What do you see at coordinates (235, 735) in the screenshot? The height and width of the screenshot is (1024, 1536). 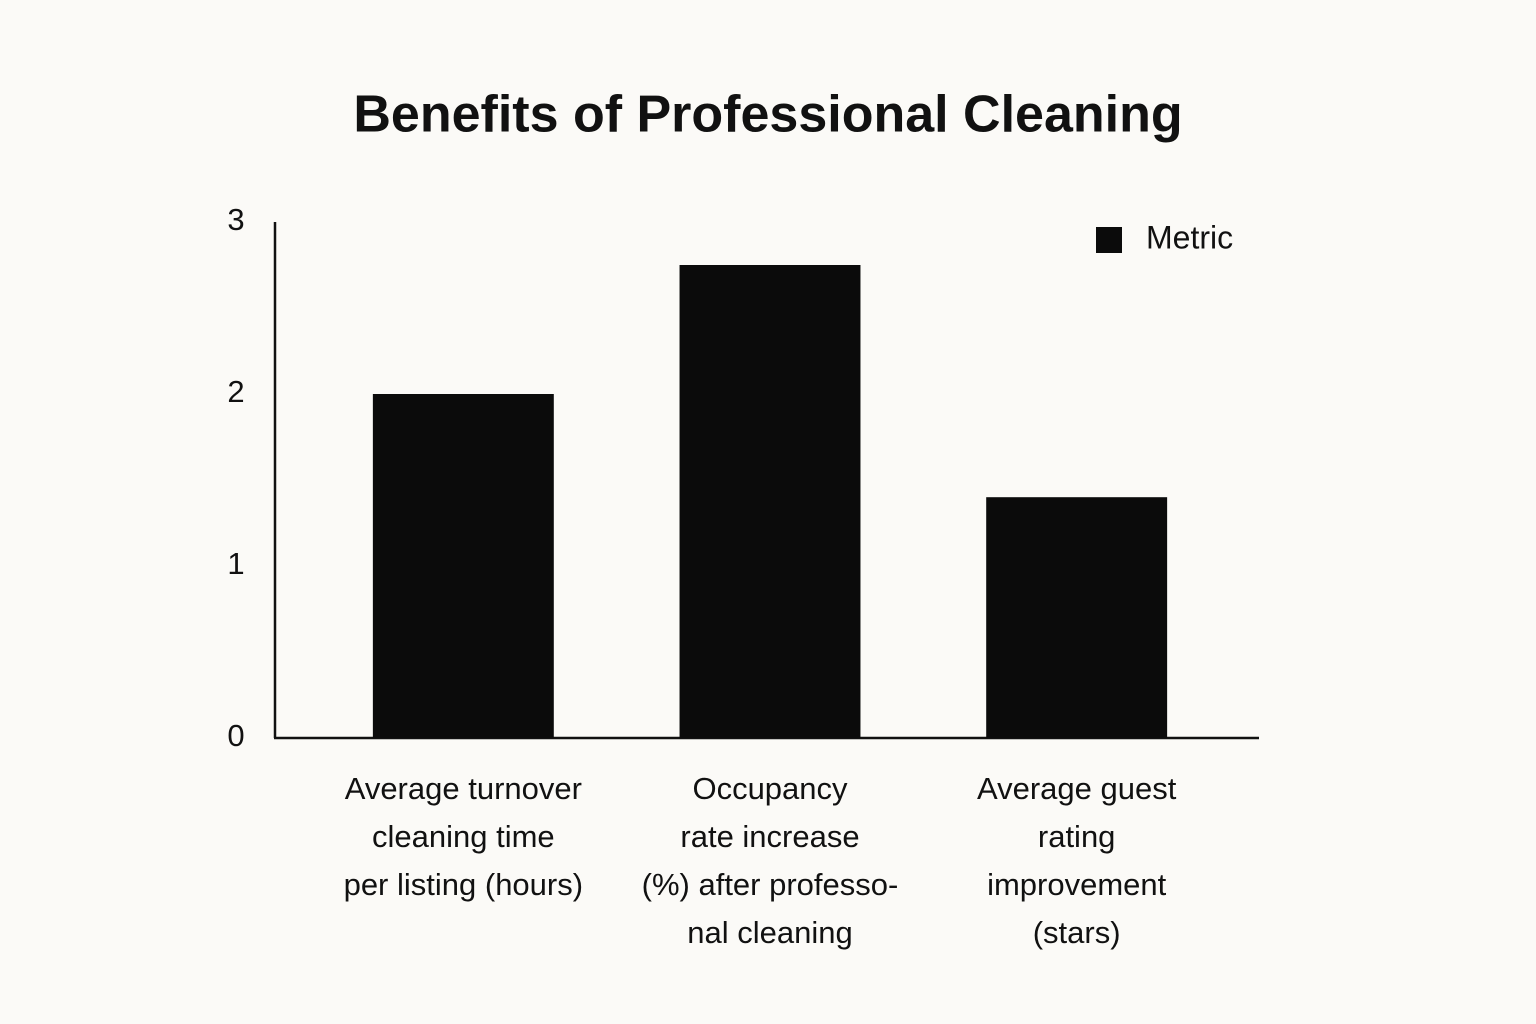 I see `y-tick-label: 0` at bounding box center [235, 735].